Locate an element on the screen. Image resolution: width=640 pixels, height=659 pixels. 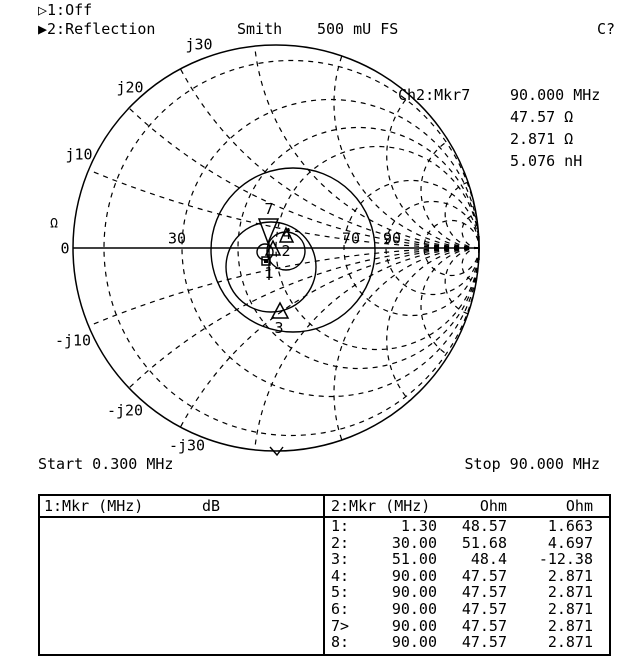
marker-table-row: 8: 90.00 47.57 2.871 is located at coordinates (469, 642).